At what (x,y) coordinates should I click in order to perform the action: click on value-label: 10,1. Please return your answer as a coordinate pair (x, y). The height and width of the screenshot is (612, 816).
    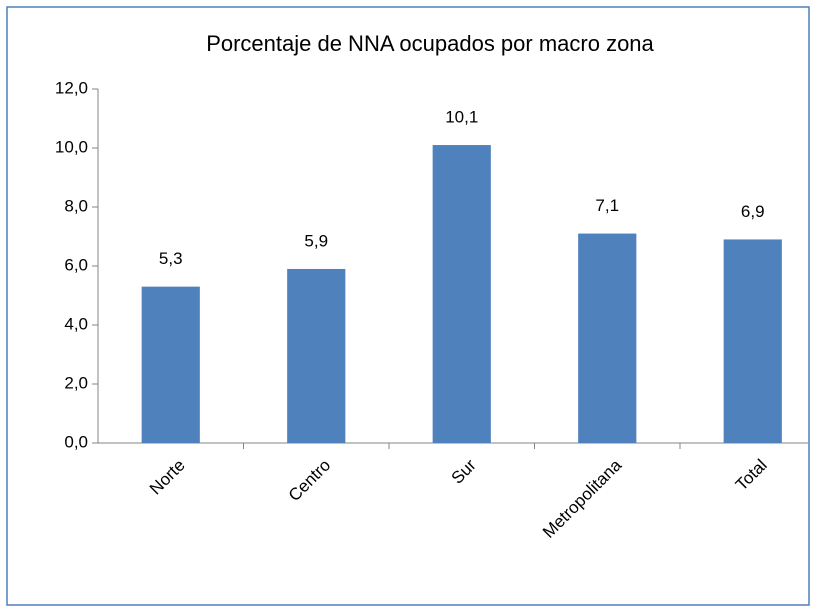
    Looking at the image, I should click on (461, 117).